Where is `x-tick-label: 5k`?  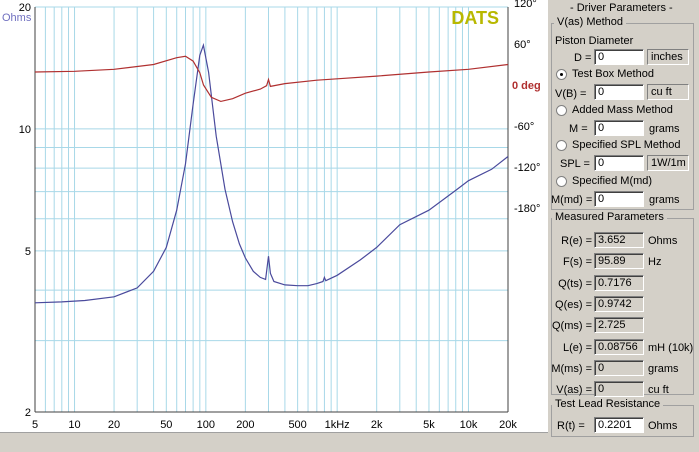 x-tick-label: 5k is located at coordinates (429, 425).